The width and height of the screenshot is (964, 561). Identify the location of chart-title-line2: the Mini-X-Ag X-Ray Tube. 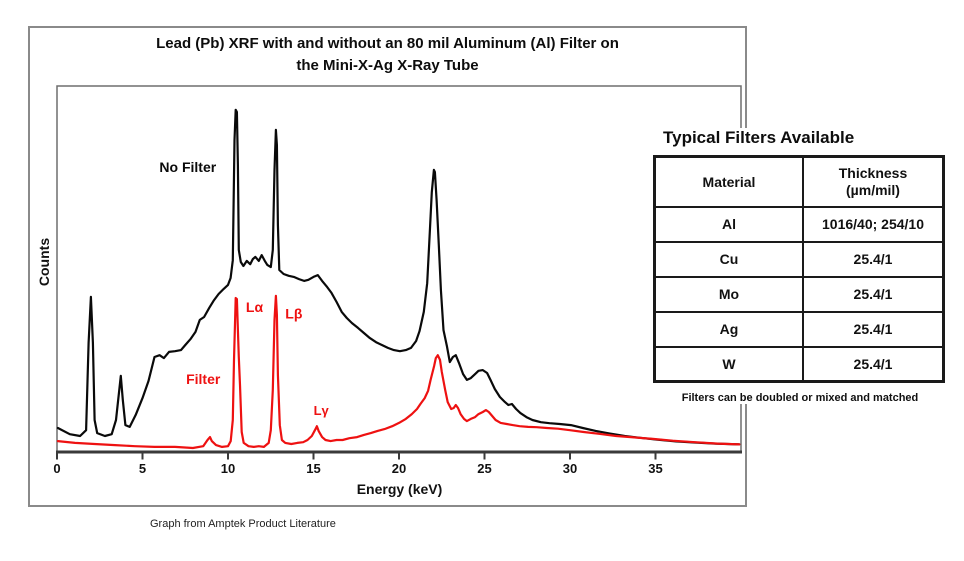
(387, 65).